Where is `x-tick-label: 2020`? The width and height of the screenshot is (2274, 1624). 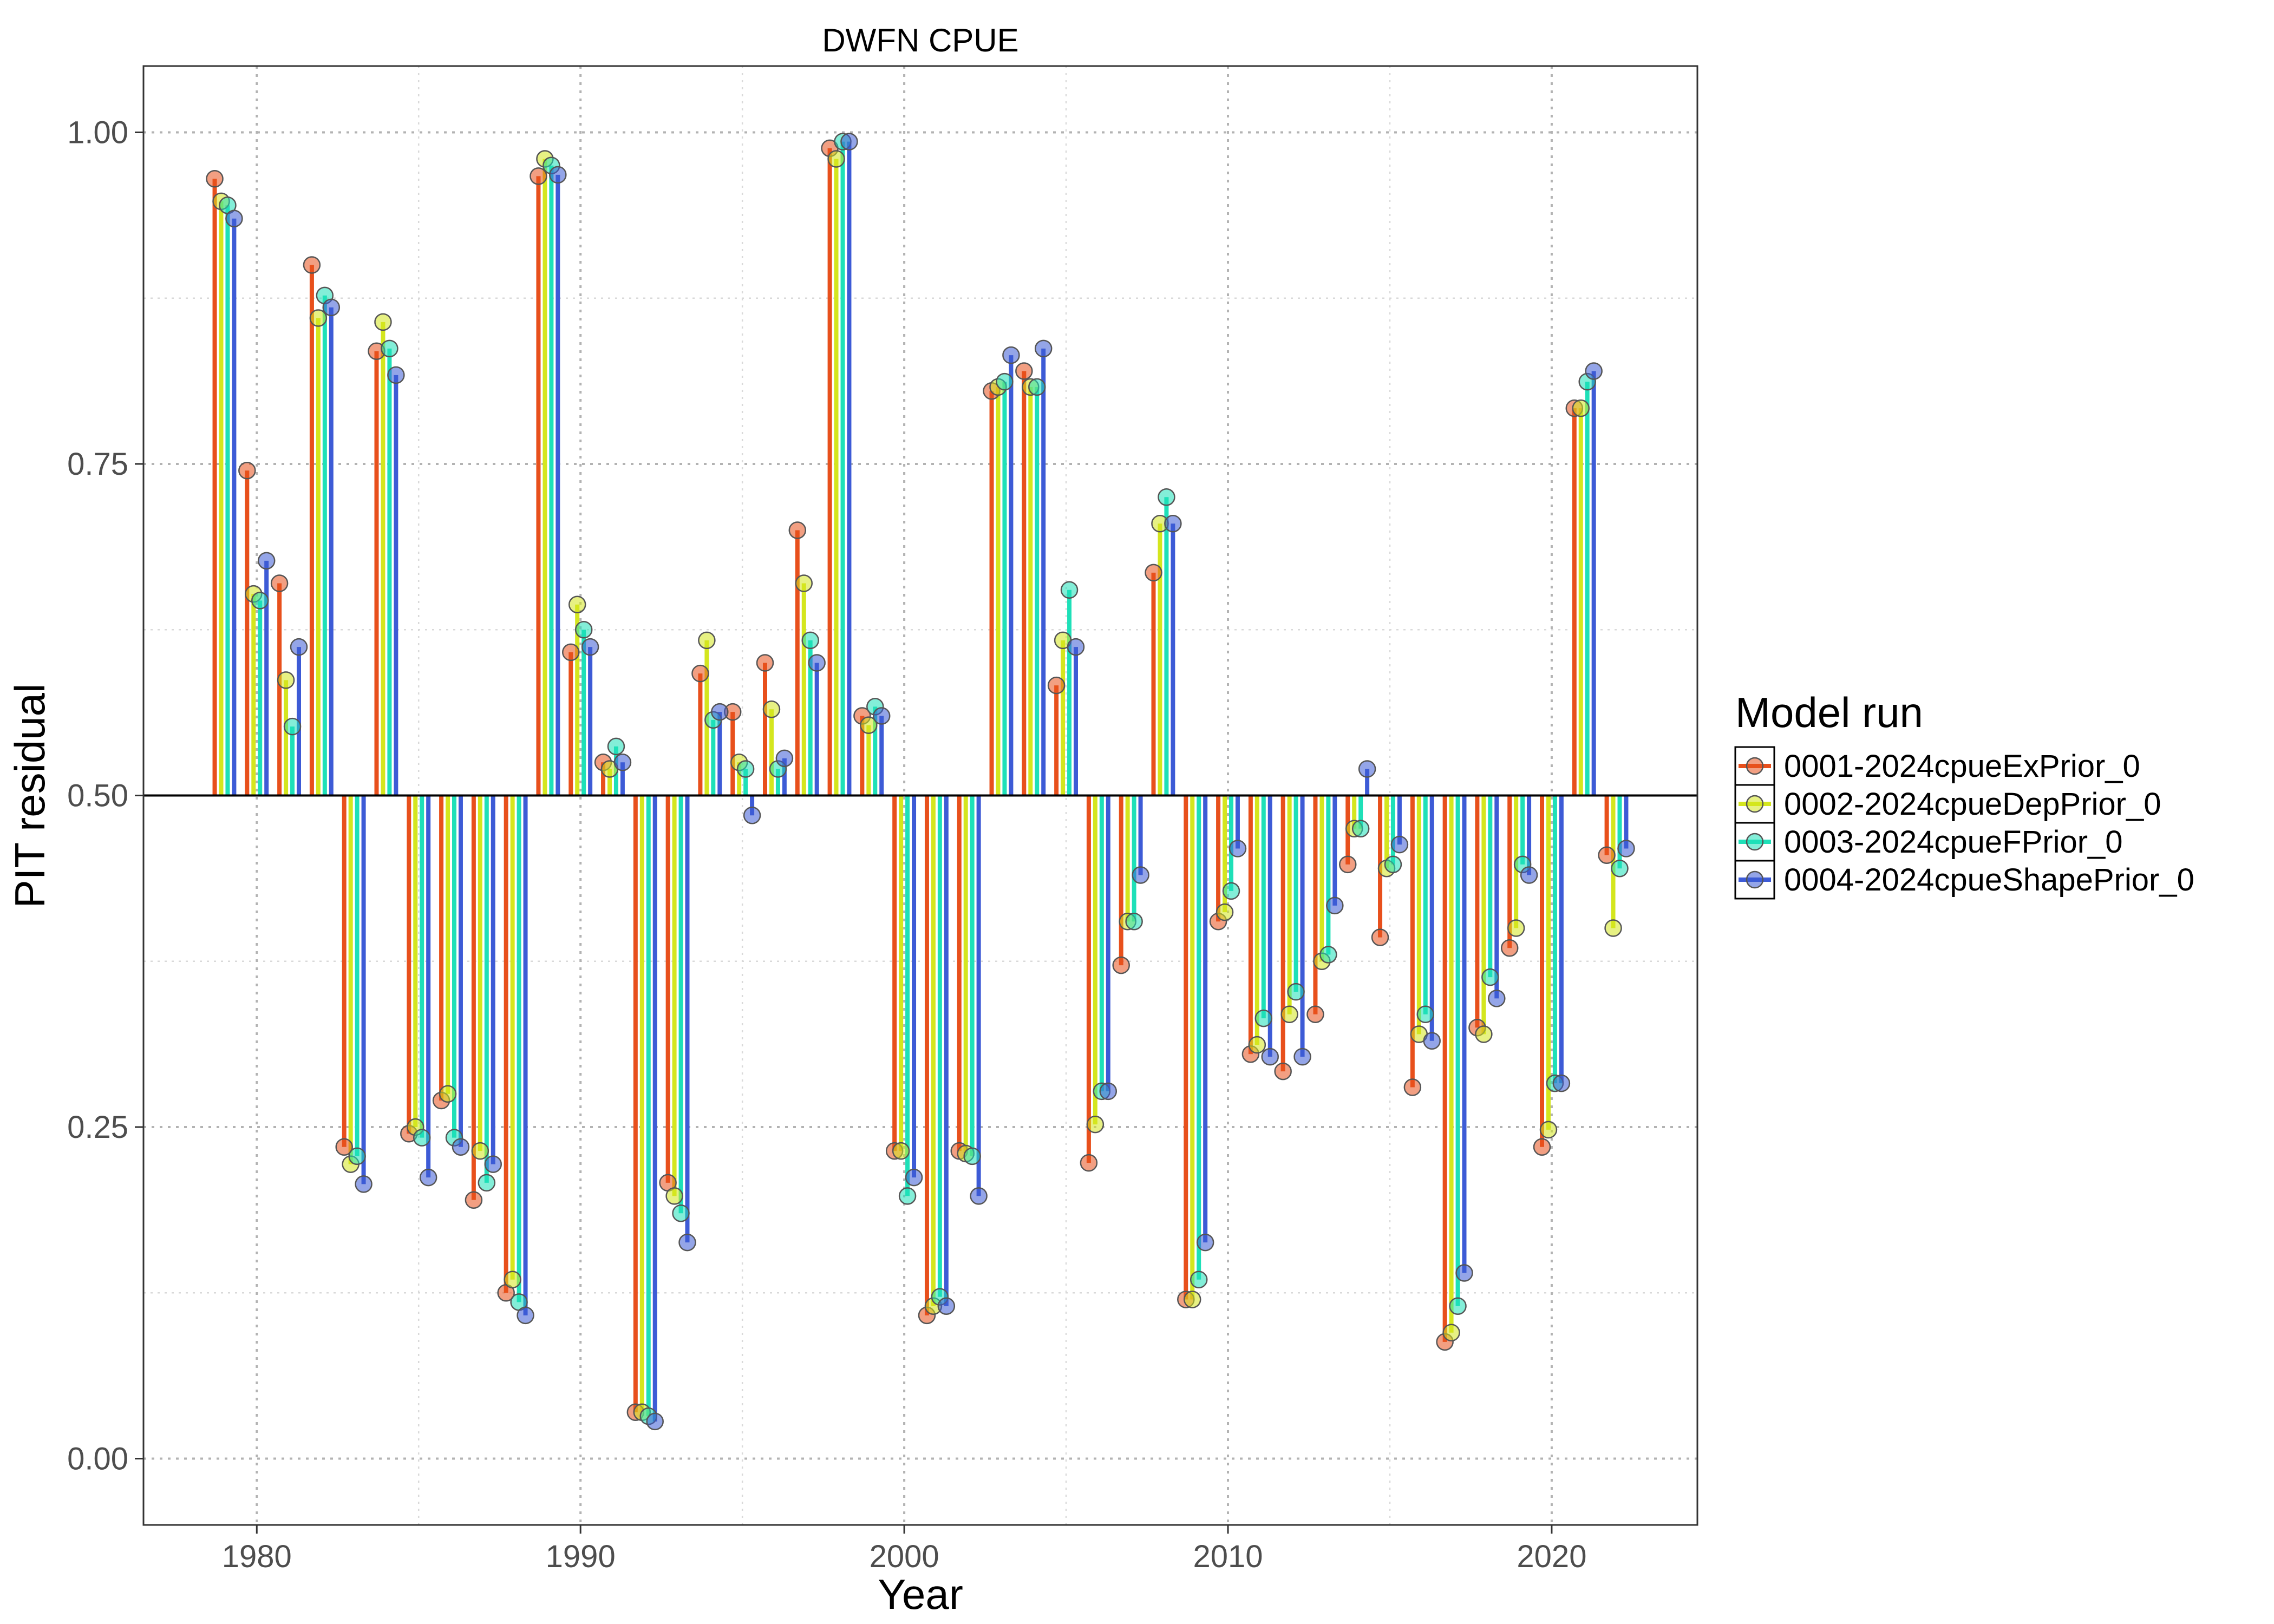
x-tick-label: 2020 is located at coordinates (1552, 1556).